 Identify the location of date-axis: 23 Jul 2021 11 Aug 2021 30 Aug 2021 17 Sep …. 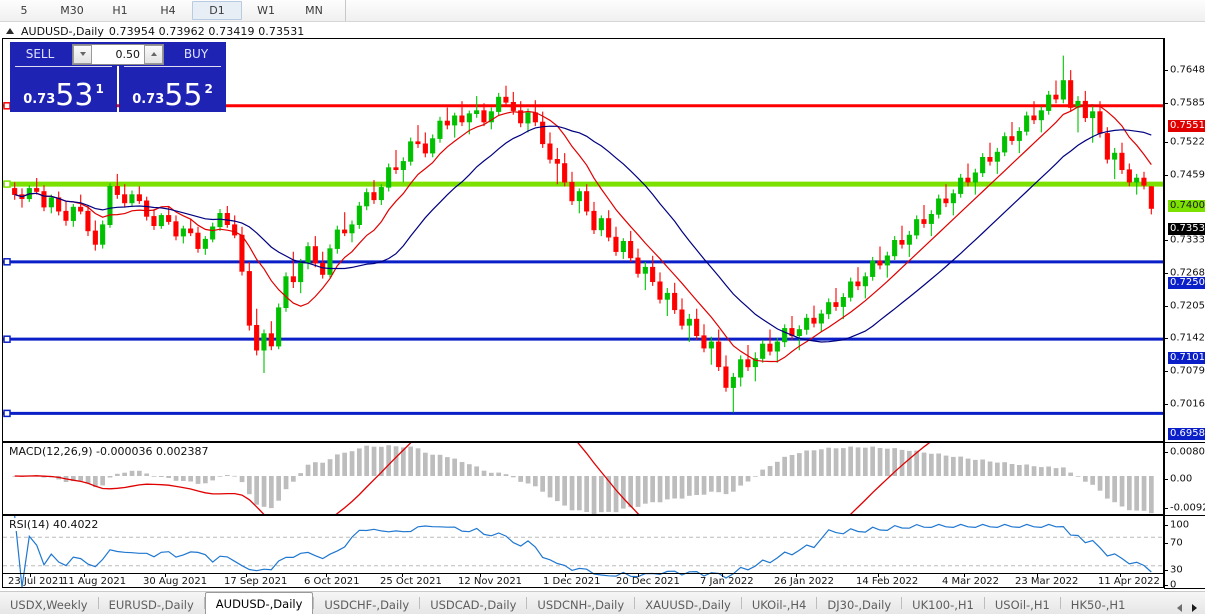
(602, 582).